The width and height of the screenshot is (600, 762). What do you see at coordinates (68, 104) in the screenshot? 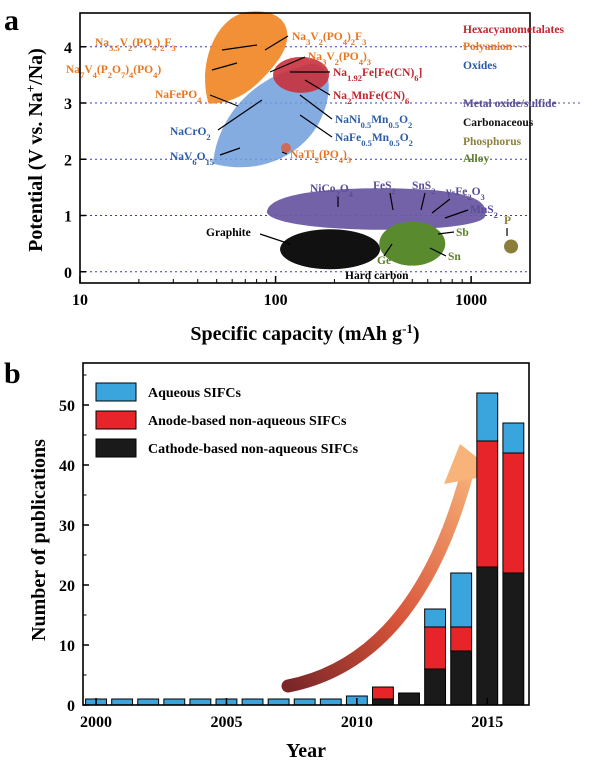
I see `y-tick-label-a: 3` at bounding box center [68, 104].